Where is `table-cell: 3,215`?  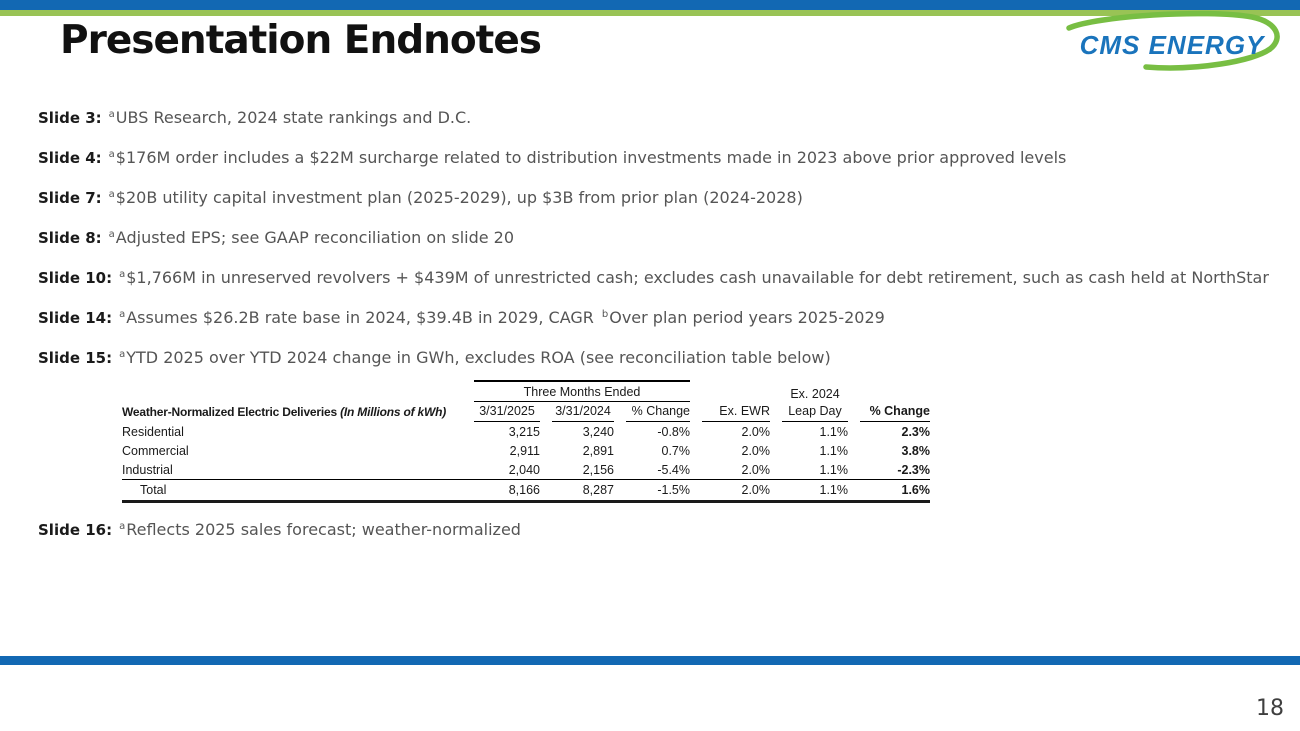 table-cell: 3,215 is located at coordinates (524, 432).